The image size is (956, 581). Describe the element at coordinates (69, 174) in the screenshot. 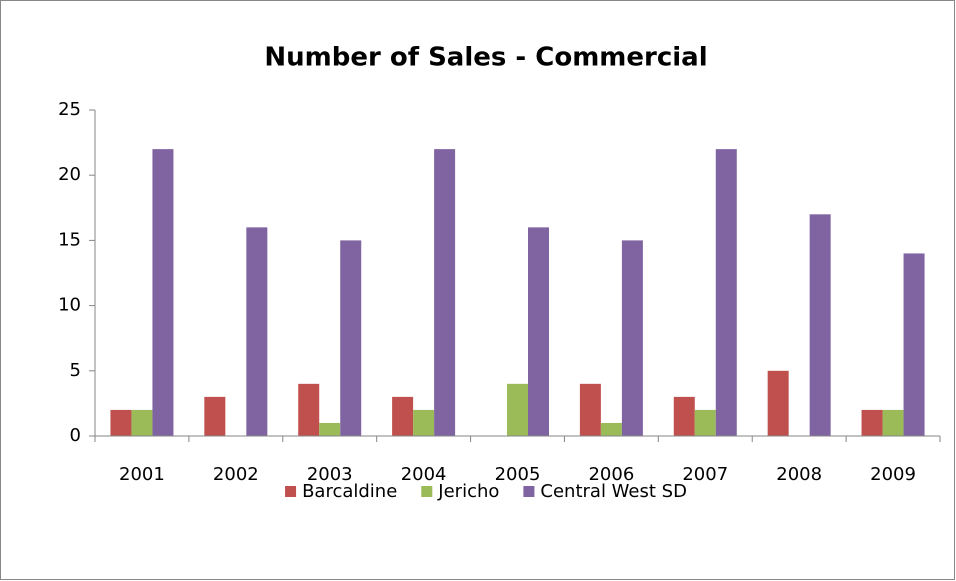

I see `y-tick-label: 20` at that location.